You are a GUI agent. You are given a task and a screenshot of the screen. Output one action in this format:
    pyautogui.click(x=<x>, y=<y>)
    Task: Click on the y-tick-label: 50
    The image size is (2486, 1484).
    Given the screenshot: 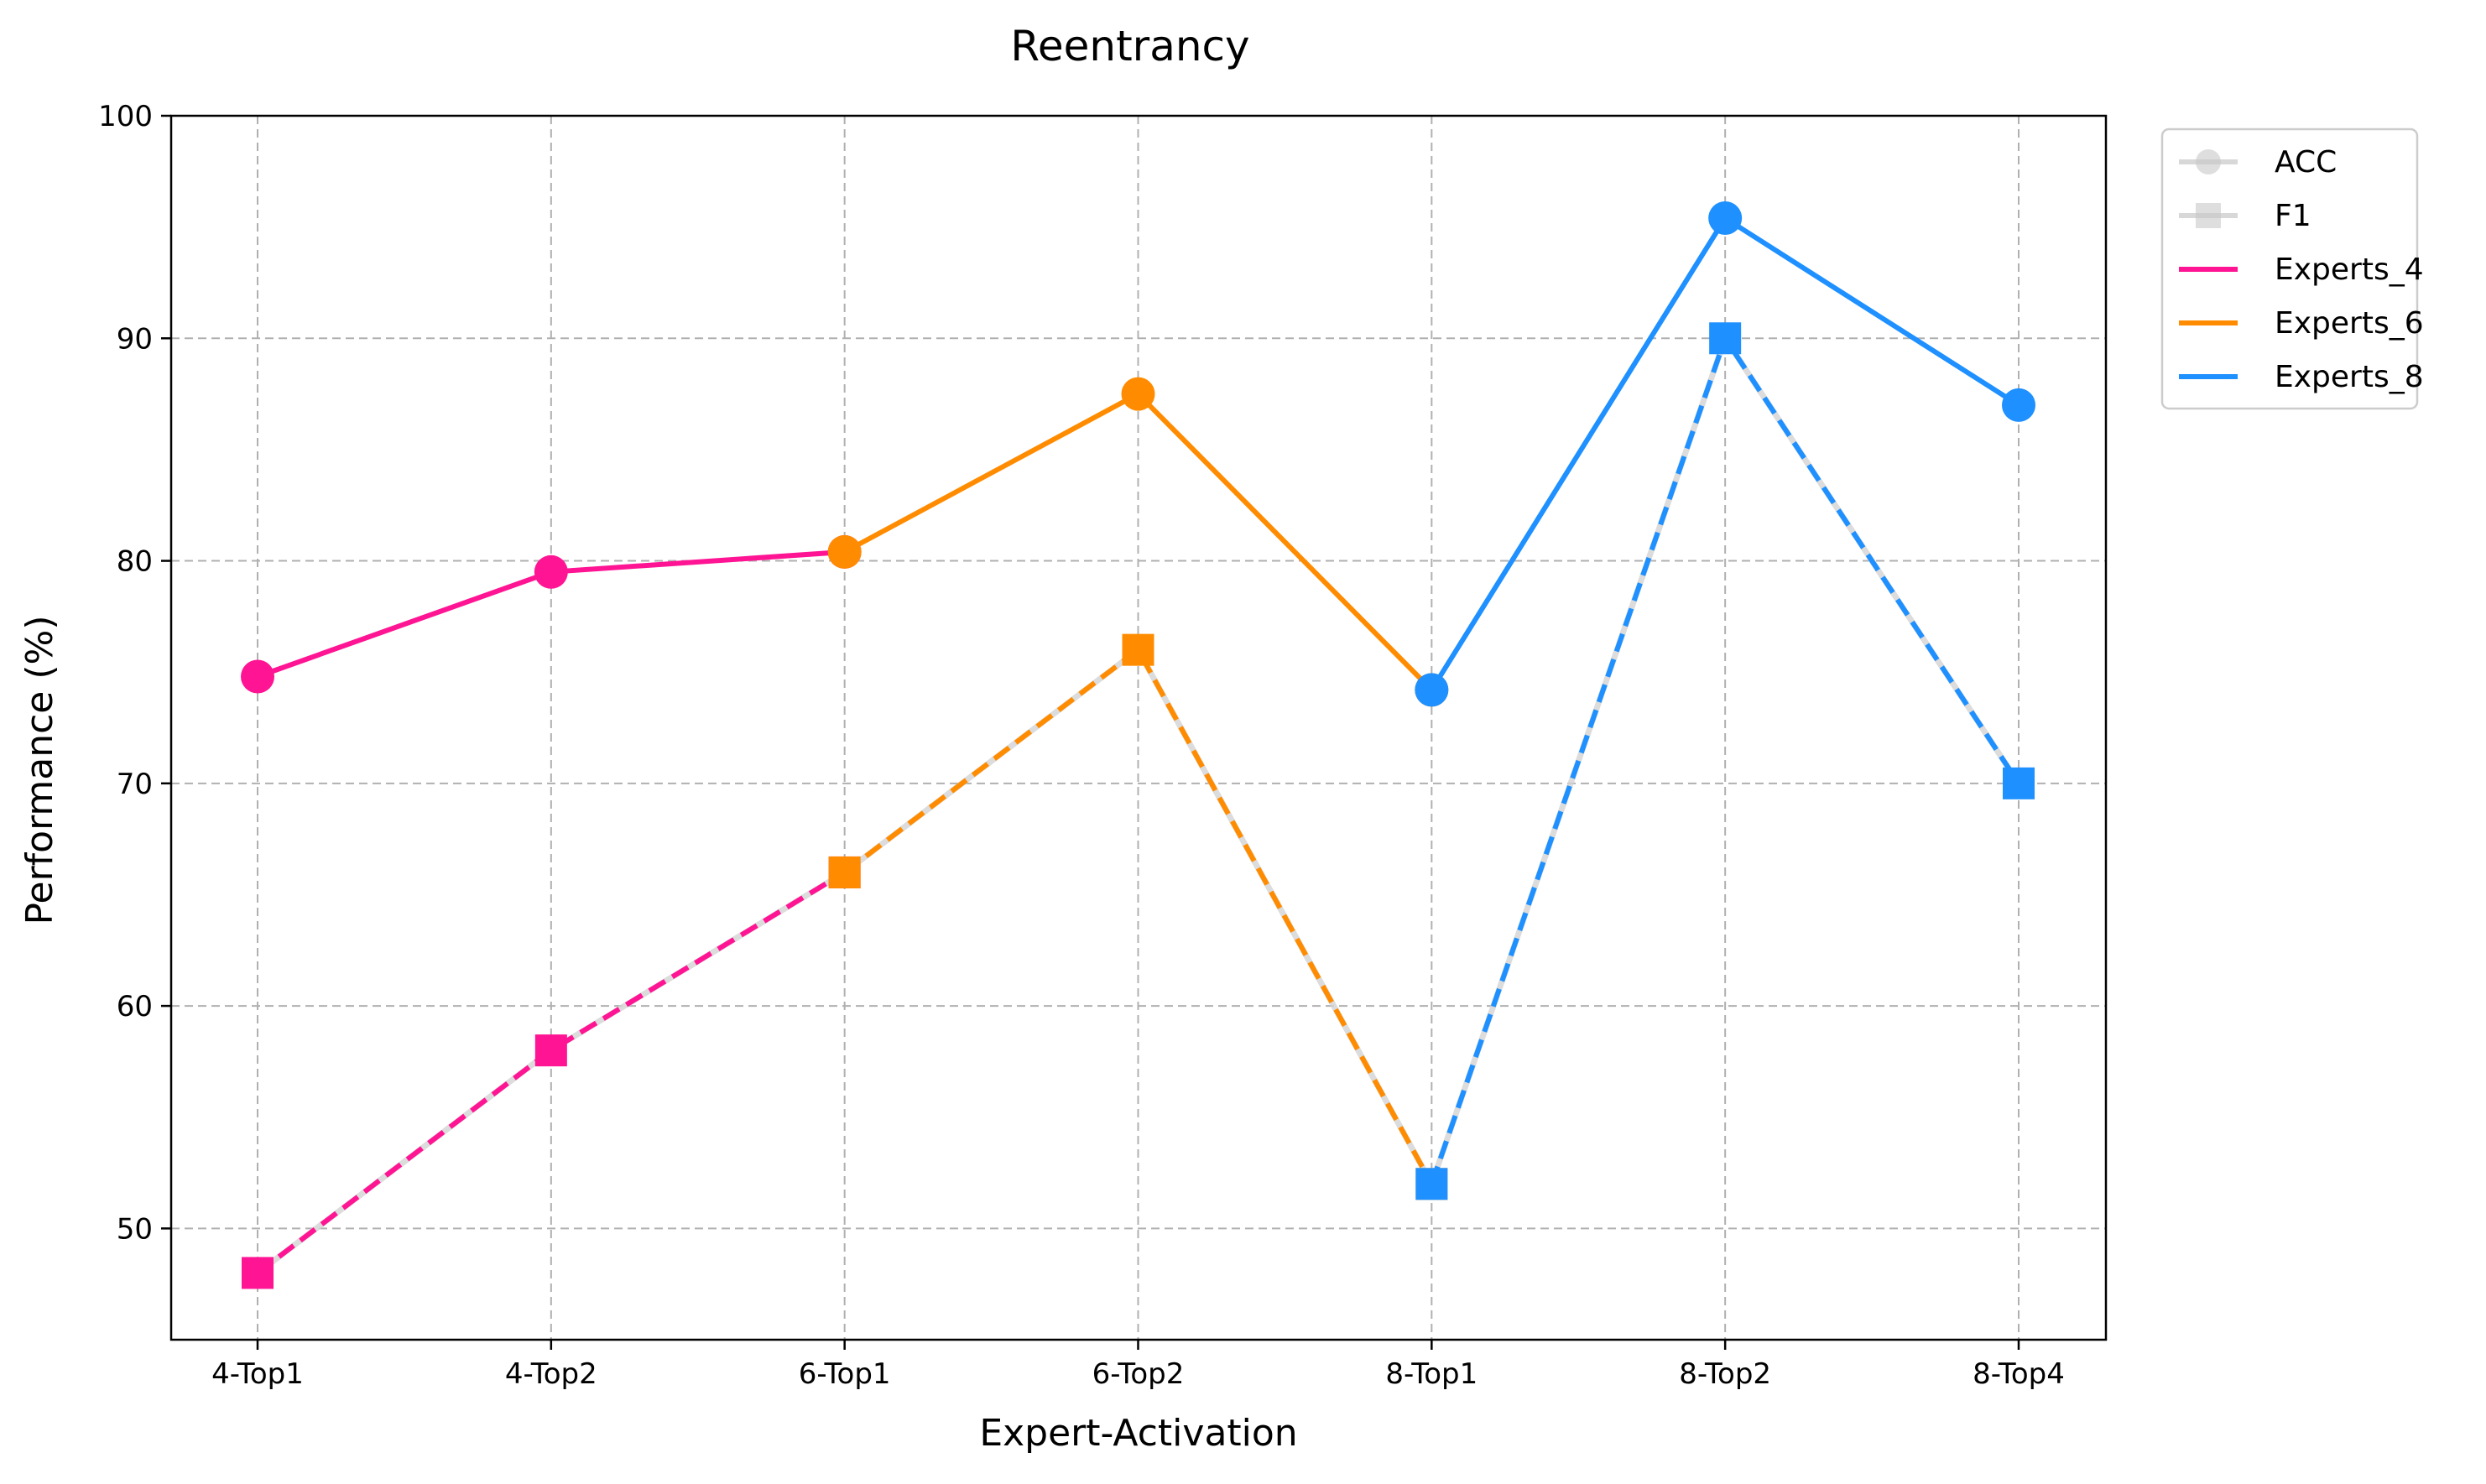 What is the action you would take?
    pyautogui.click(x=135, y=1229)
    